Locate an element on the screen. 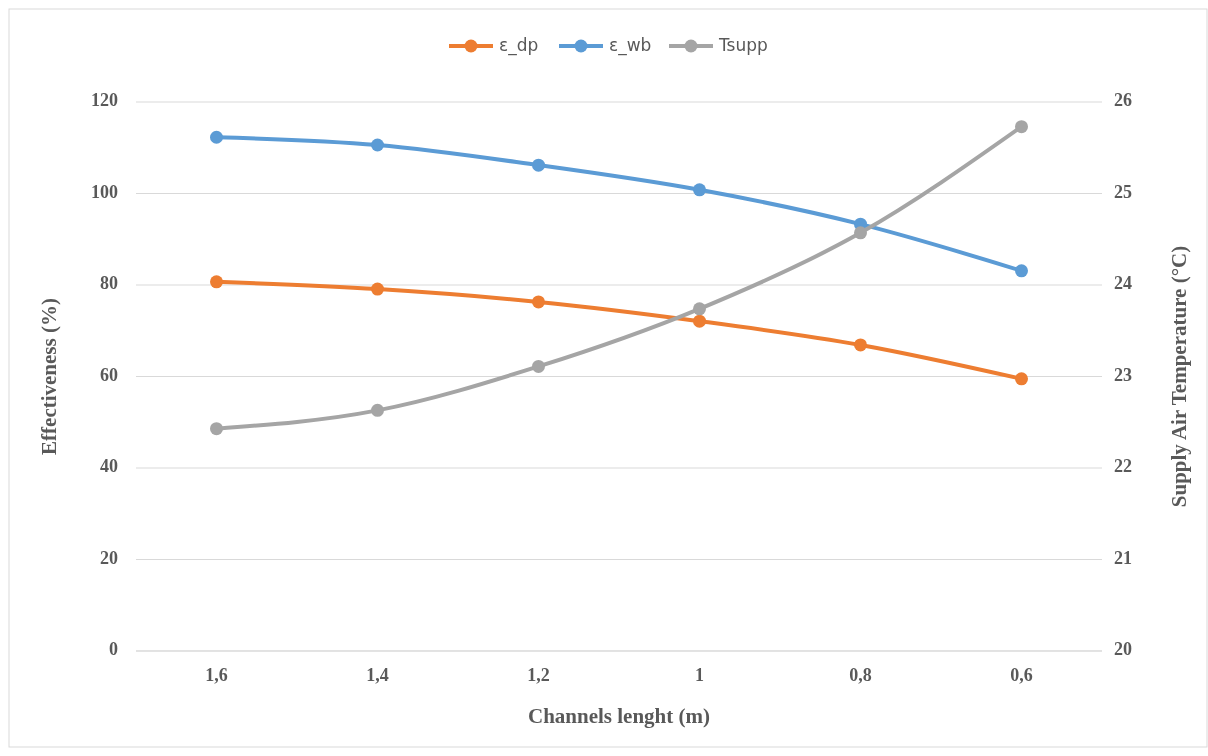 This screenshot has height=756, width=1208. y-tick-label: 0 is located at coordinates (113, 649).